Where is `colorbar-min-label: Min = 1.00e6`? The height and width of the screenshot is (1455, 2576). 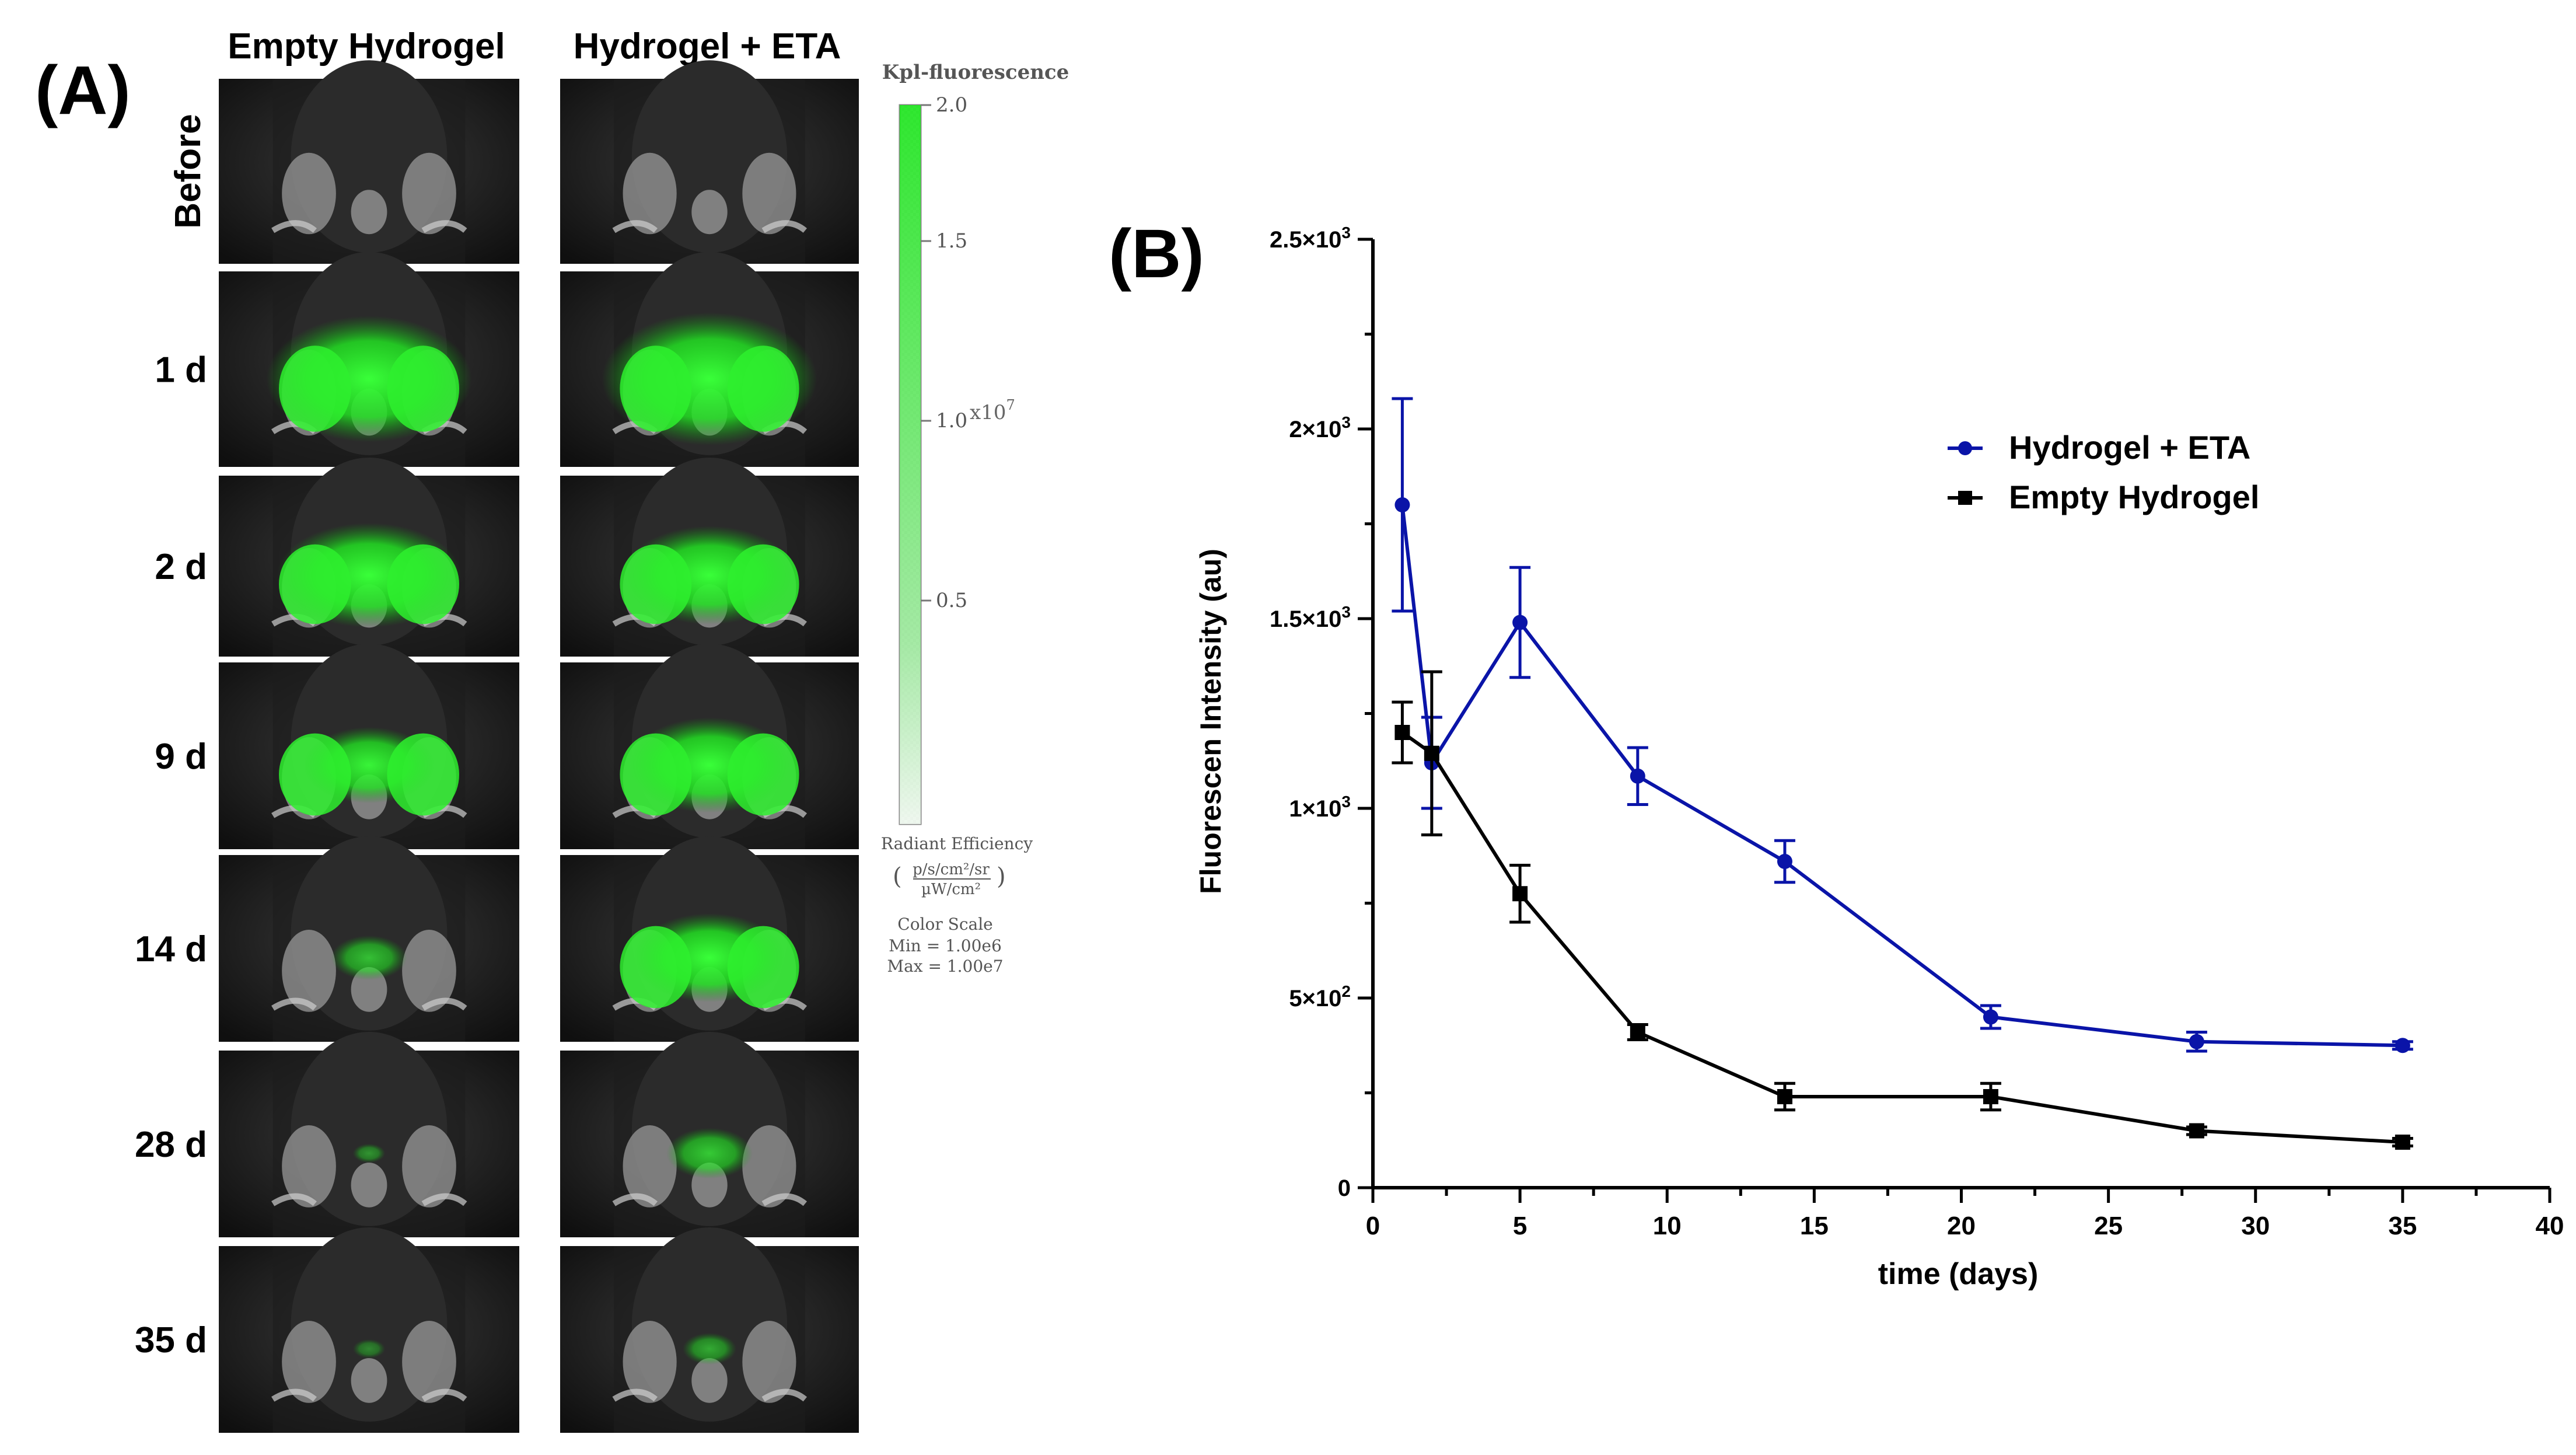 colorbar-min-label: Min = 1.00e6 is located at coordinates (945, 945).